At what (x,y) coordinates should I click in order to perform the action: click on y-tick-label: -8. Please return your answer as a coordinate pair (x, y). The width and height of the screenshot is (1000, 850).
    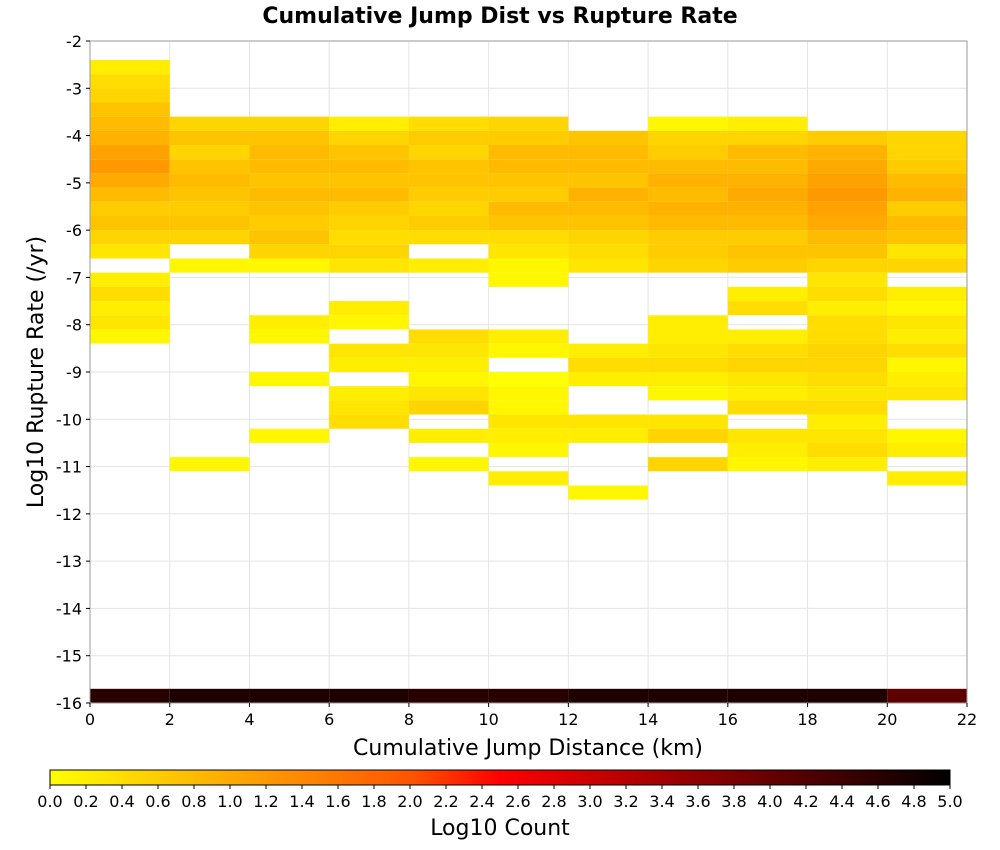
    Looking at the image, I should click on (74, 325).